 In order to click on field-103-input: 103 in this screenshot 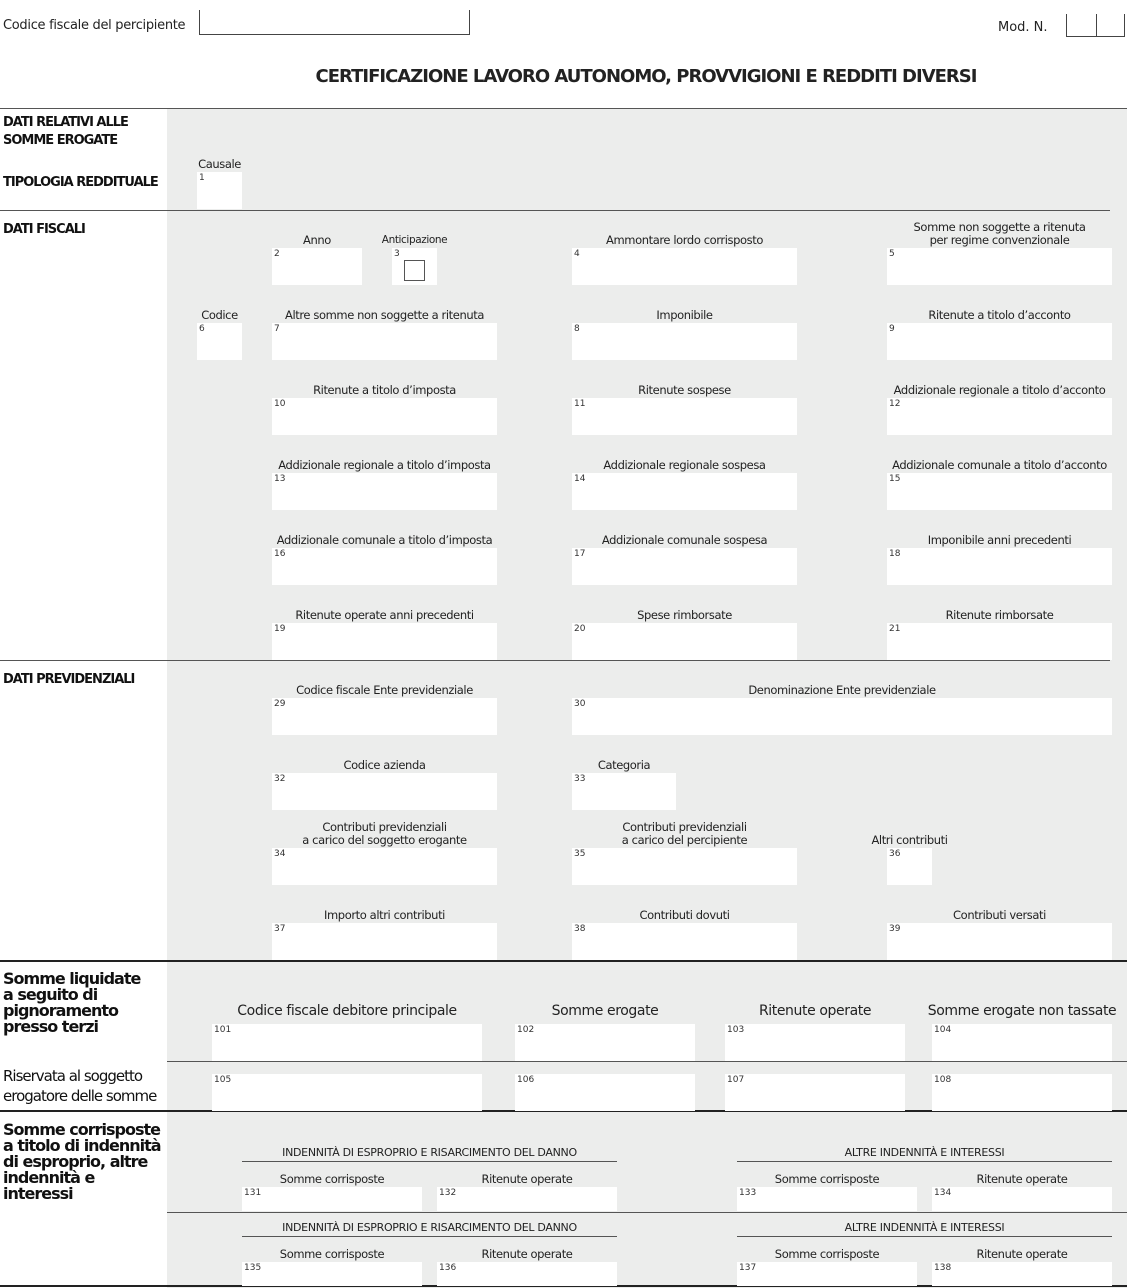, I will do `click(815, 1042)`.